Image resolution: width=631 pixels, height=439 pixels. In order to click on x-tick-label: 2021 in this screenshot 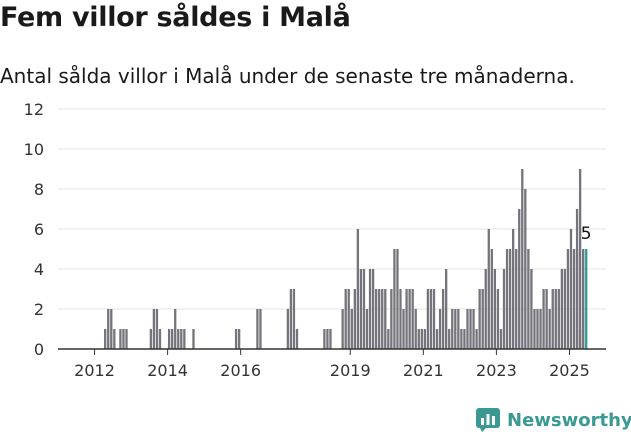, I will do `click(423, 370)`.